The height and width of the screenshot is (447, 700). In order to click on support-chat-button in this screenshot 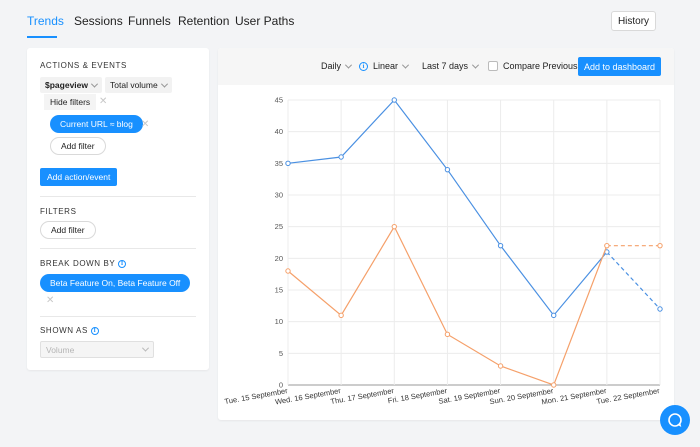, I will do `click(675, 420)`.